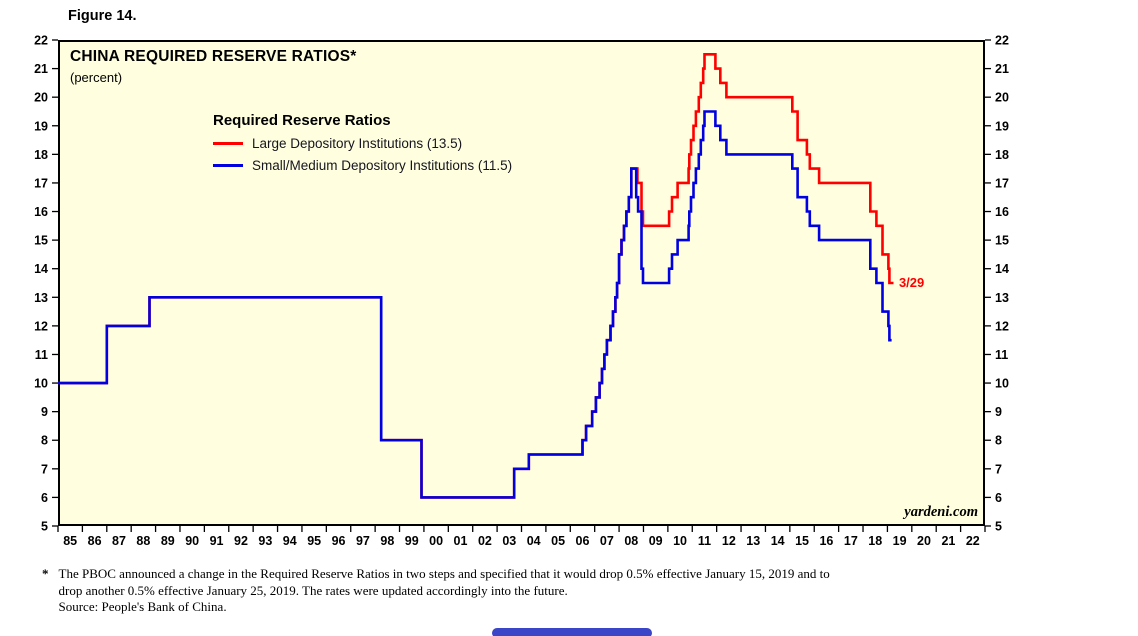 This screenshot has width=1138, height=636. Describe the element at coordinates (911, 282) in the screenshot. I see `annotation-3/29: 3/29` at that location.